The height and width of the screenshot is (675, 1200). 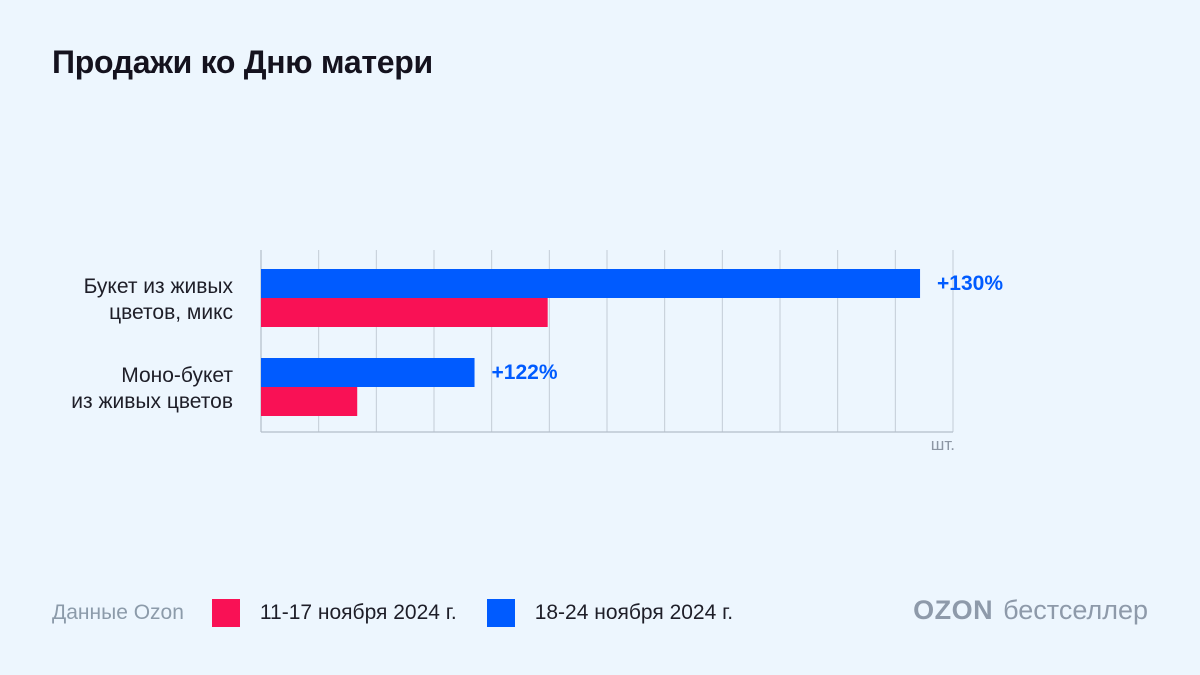 What do you see at coordinates (242, 62) in the screenshot?
I see `chart-title: Продажи ко Дню матери` at bounding box center [242, 62].